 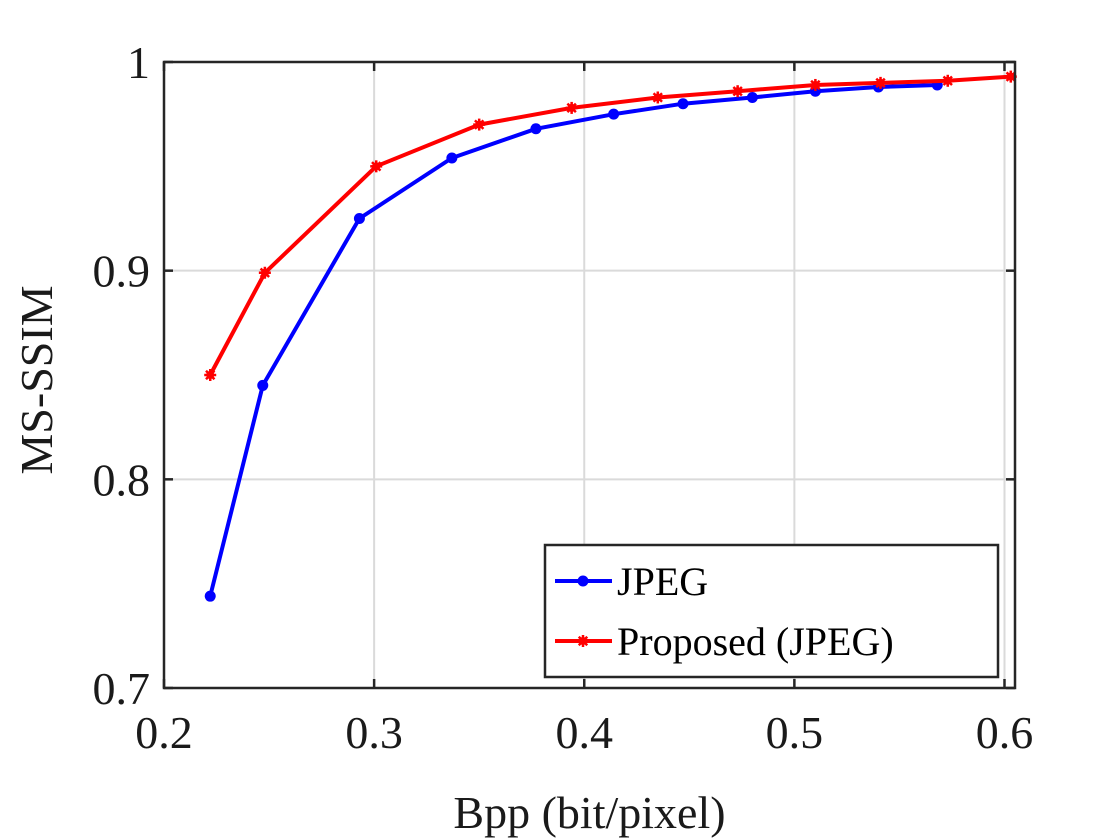 What do you see at coordinates (164, 732) in the screenshot?
I see `x-tick-label: 0.2` at bounding box center [164, 732].